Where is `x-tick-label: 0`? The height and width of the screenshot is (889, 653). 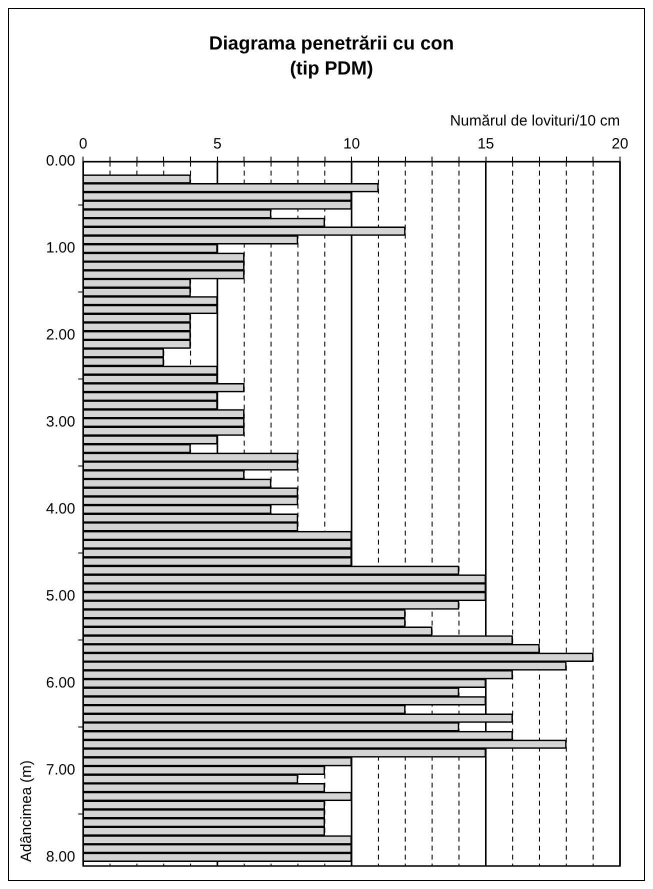
x-tick-label: 0 is located at coordinates (83, 144).